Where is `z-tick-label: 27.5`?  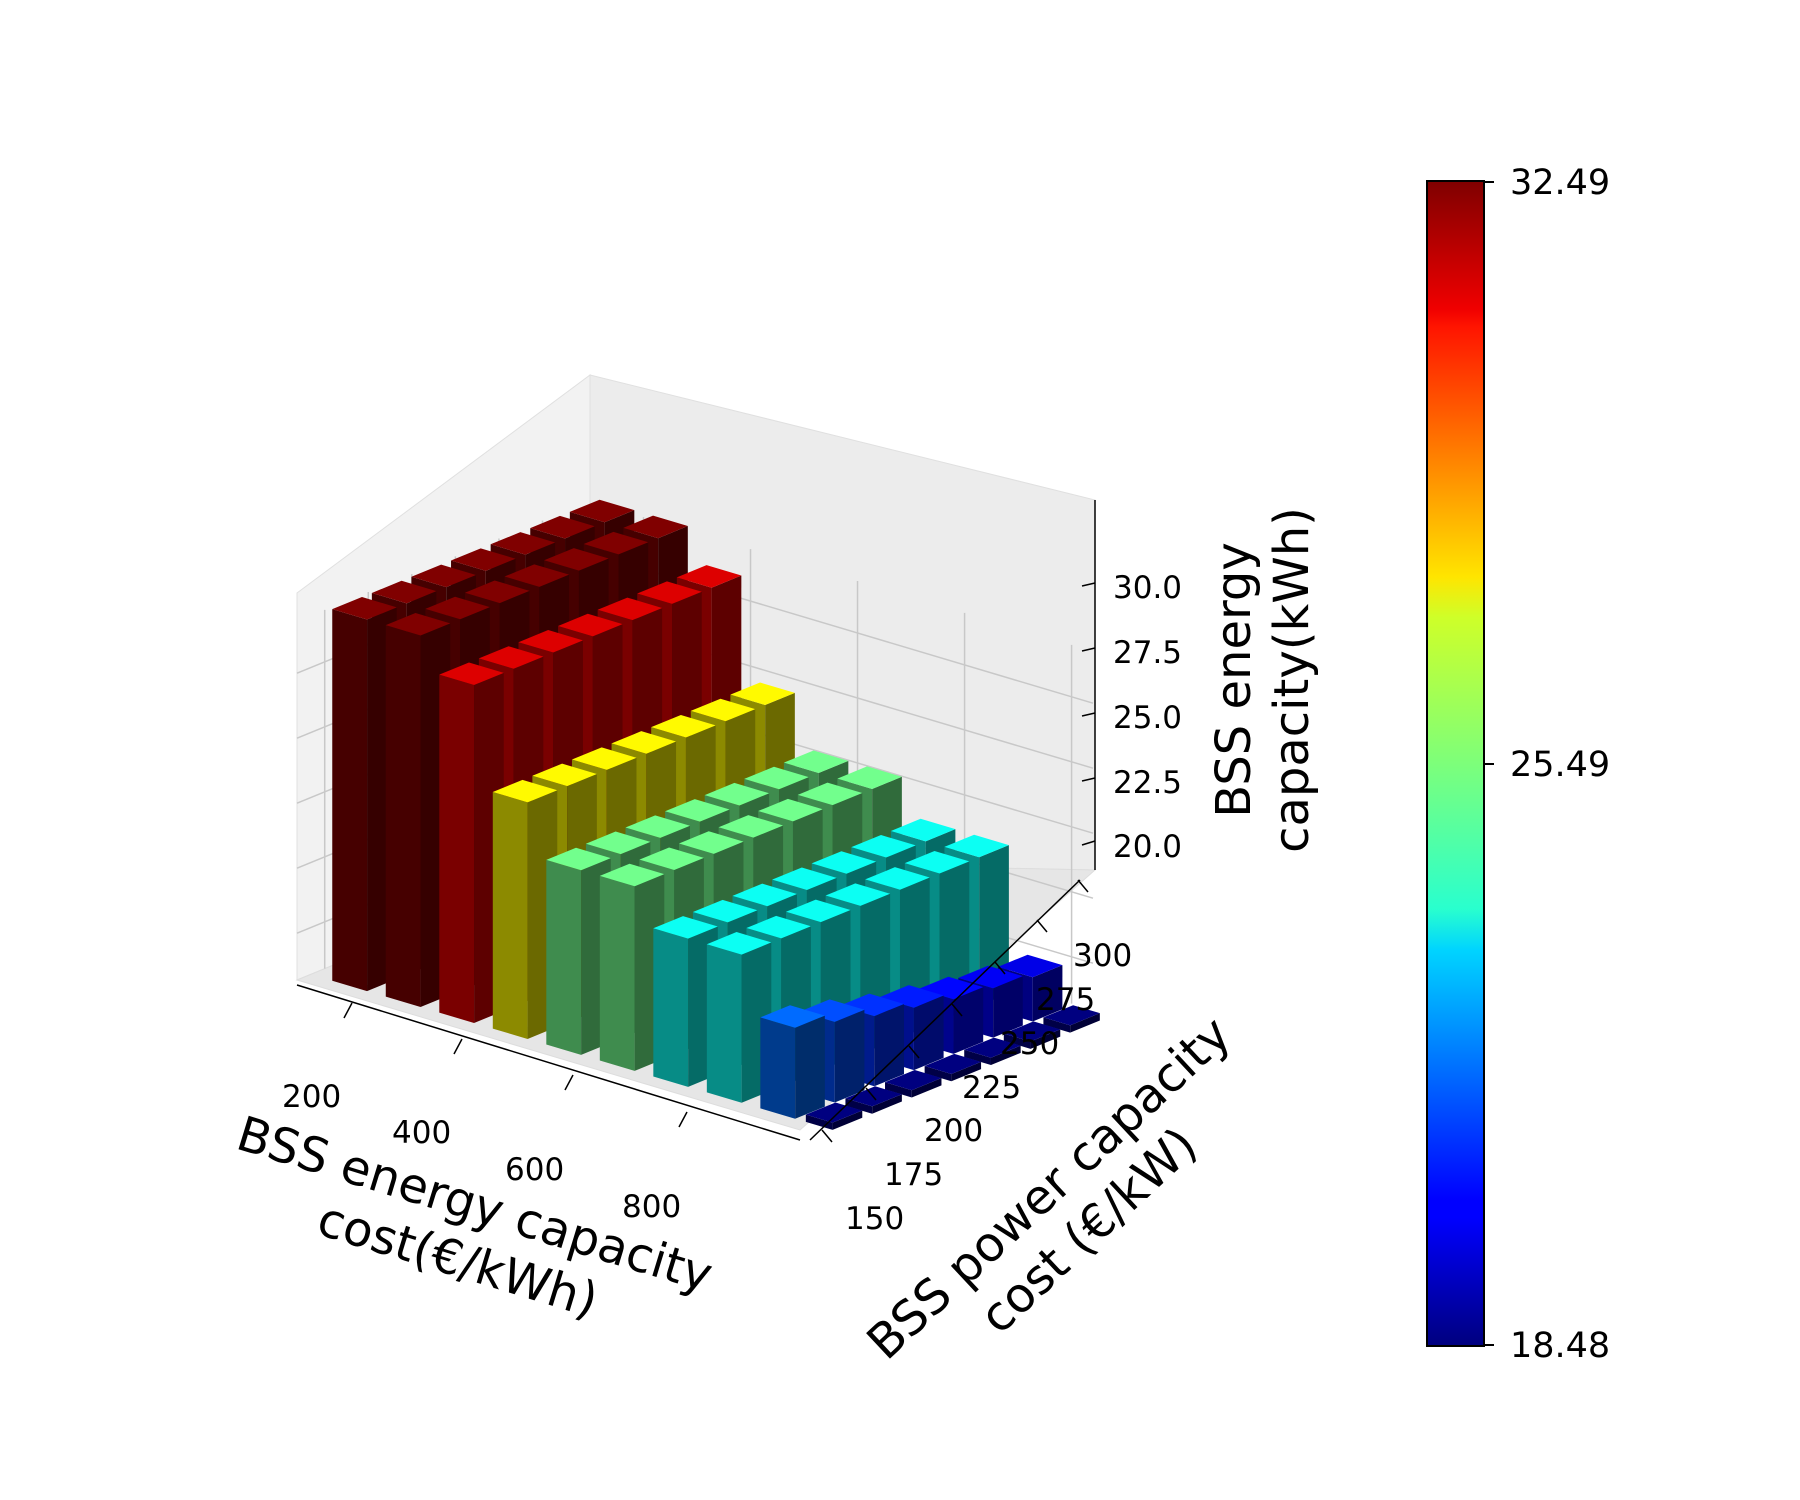 z-tick-label: 27.5 is located at coordinates (1147, 653).